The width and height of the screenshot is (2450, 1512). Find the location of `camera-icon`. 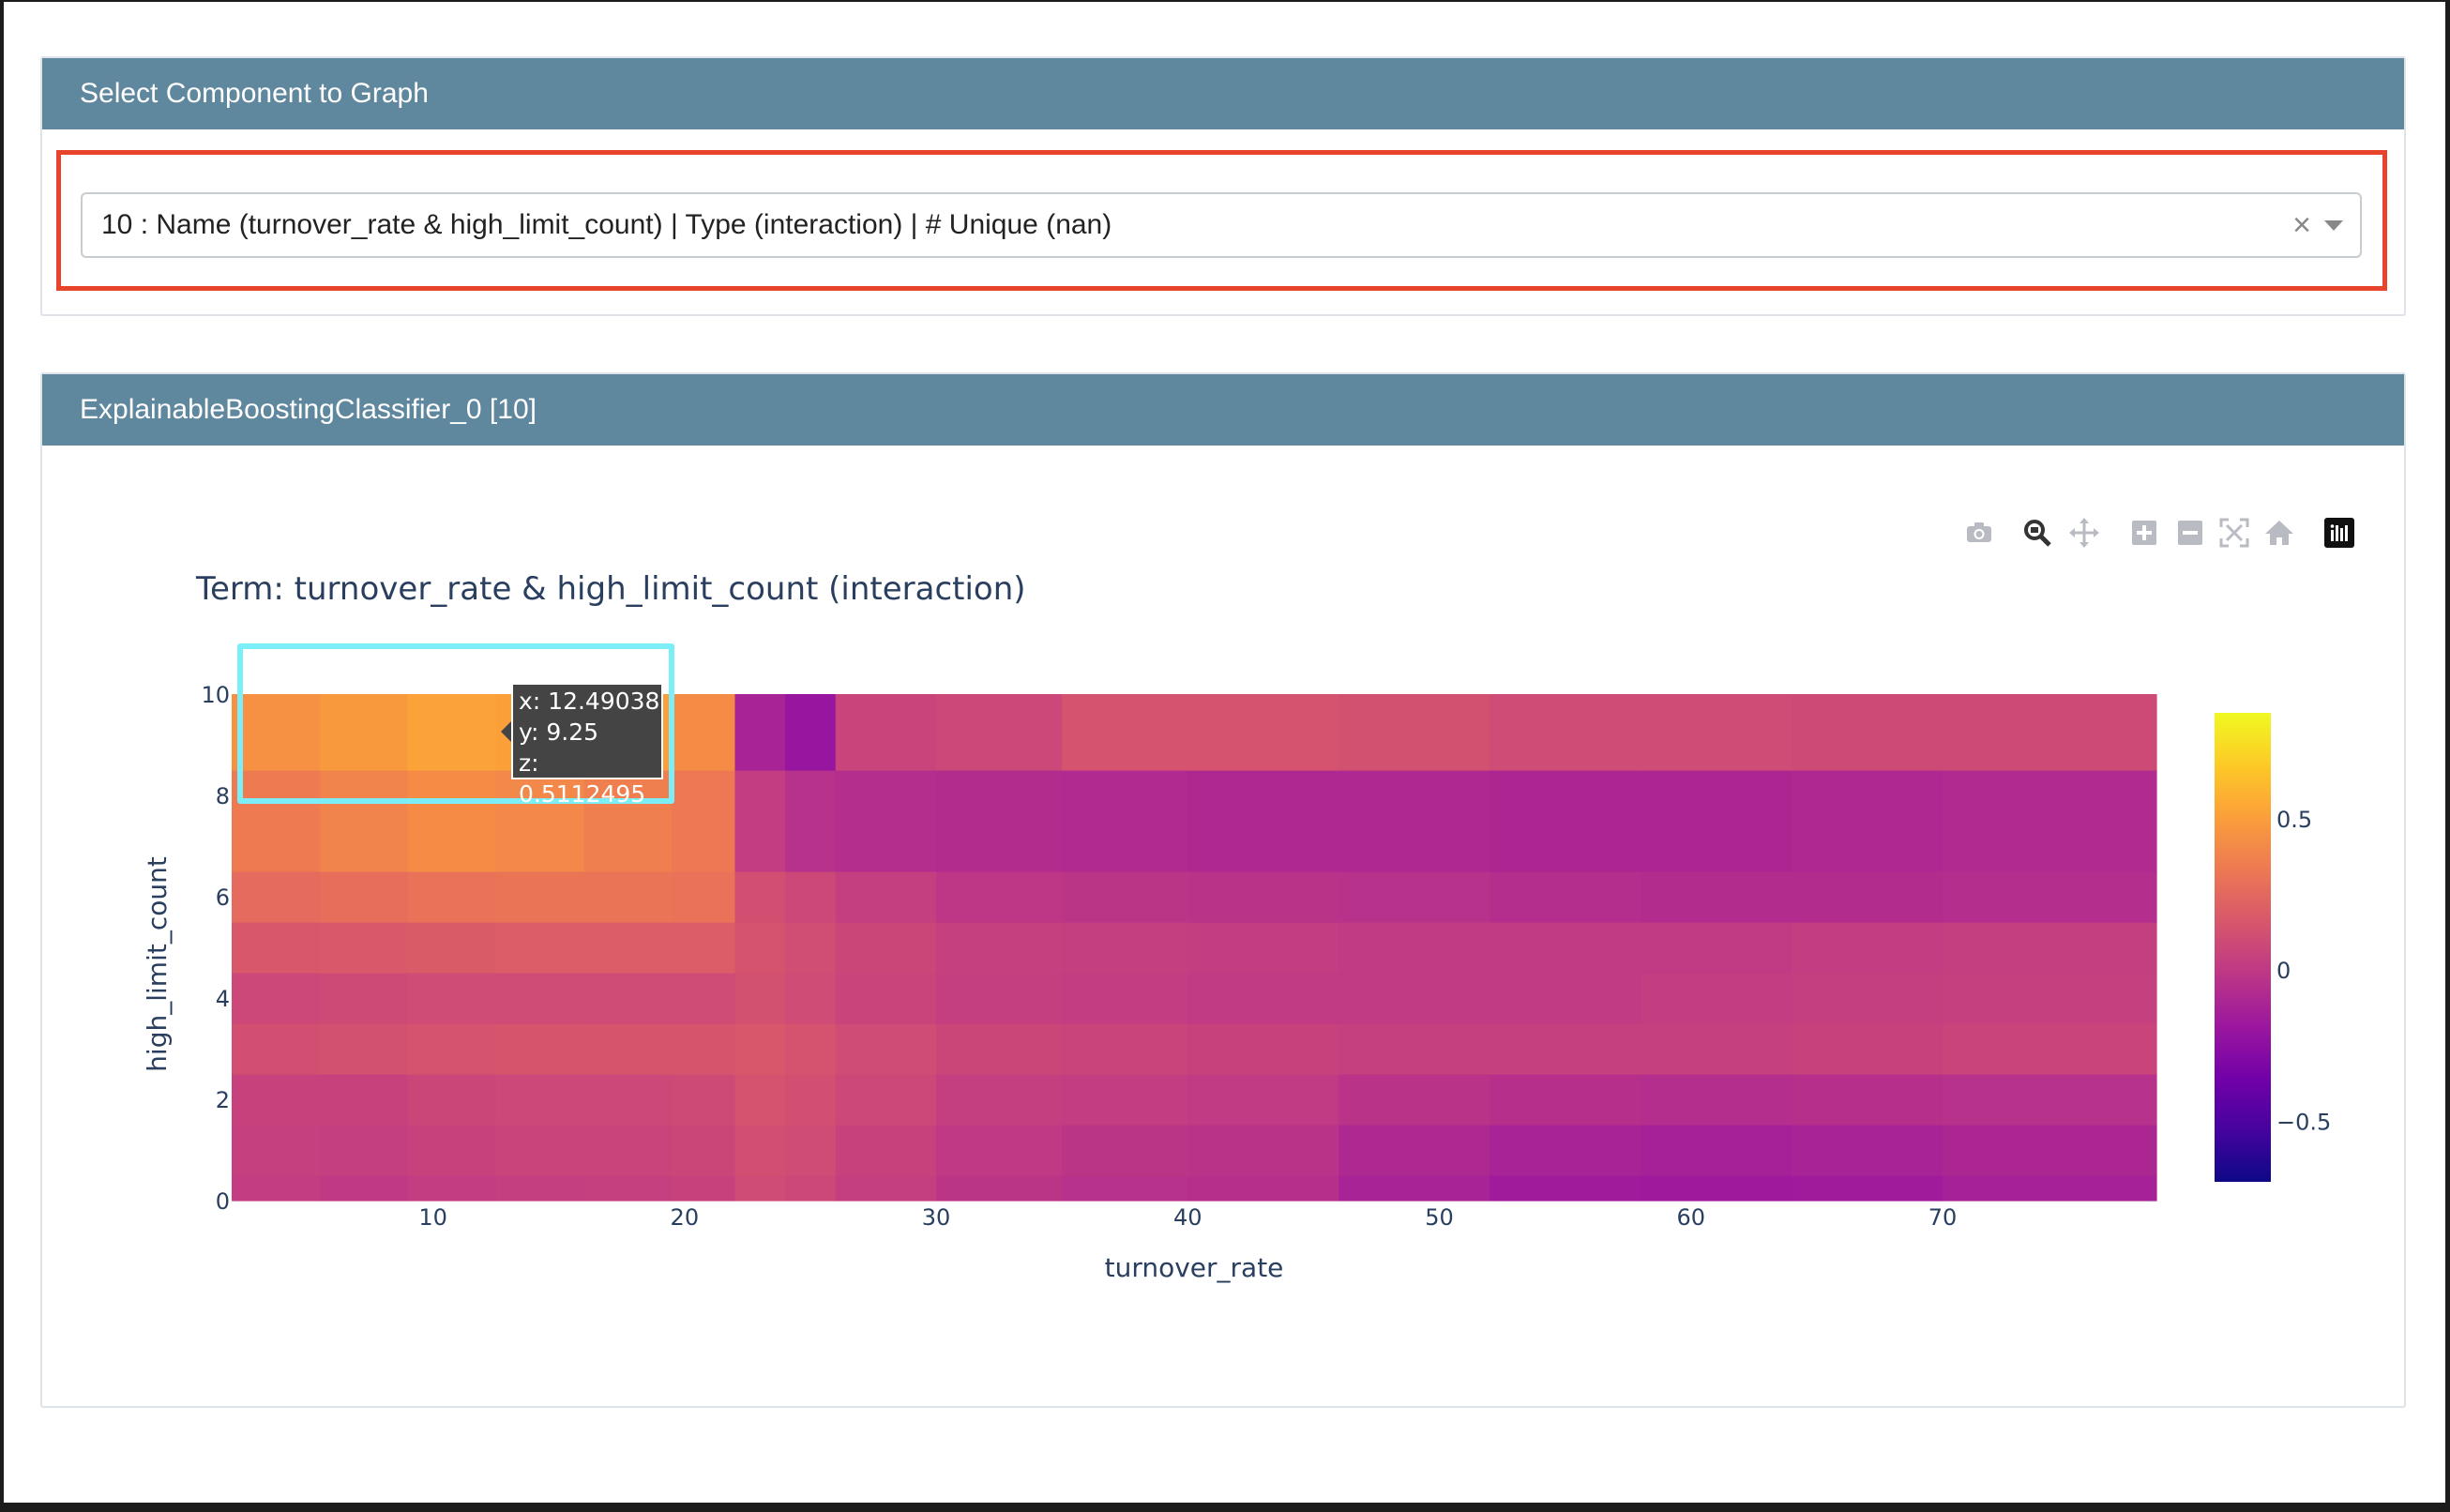

camera-icon is located at coordinates (1979, 533).